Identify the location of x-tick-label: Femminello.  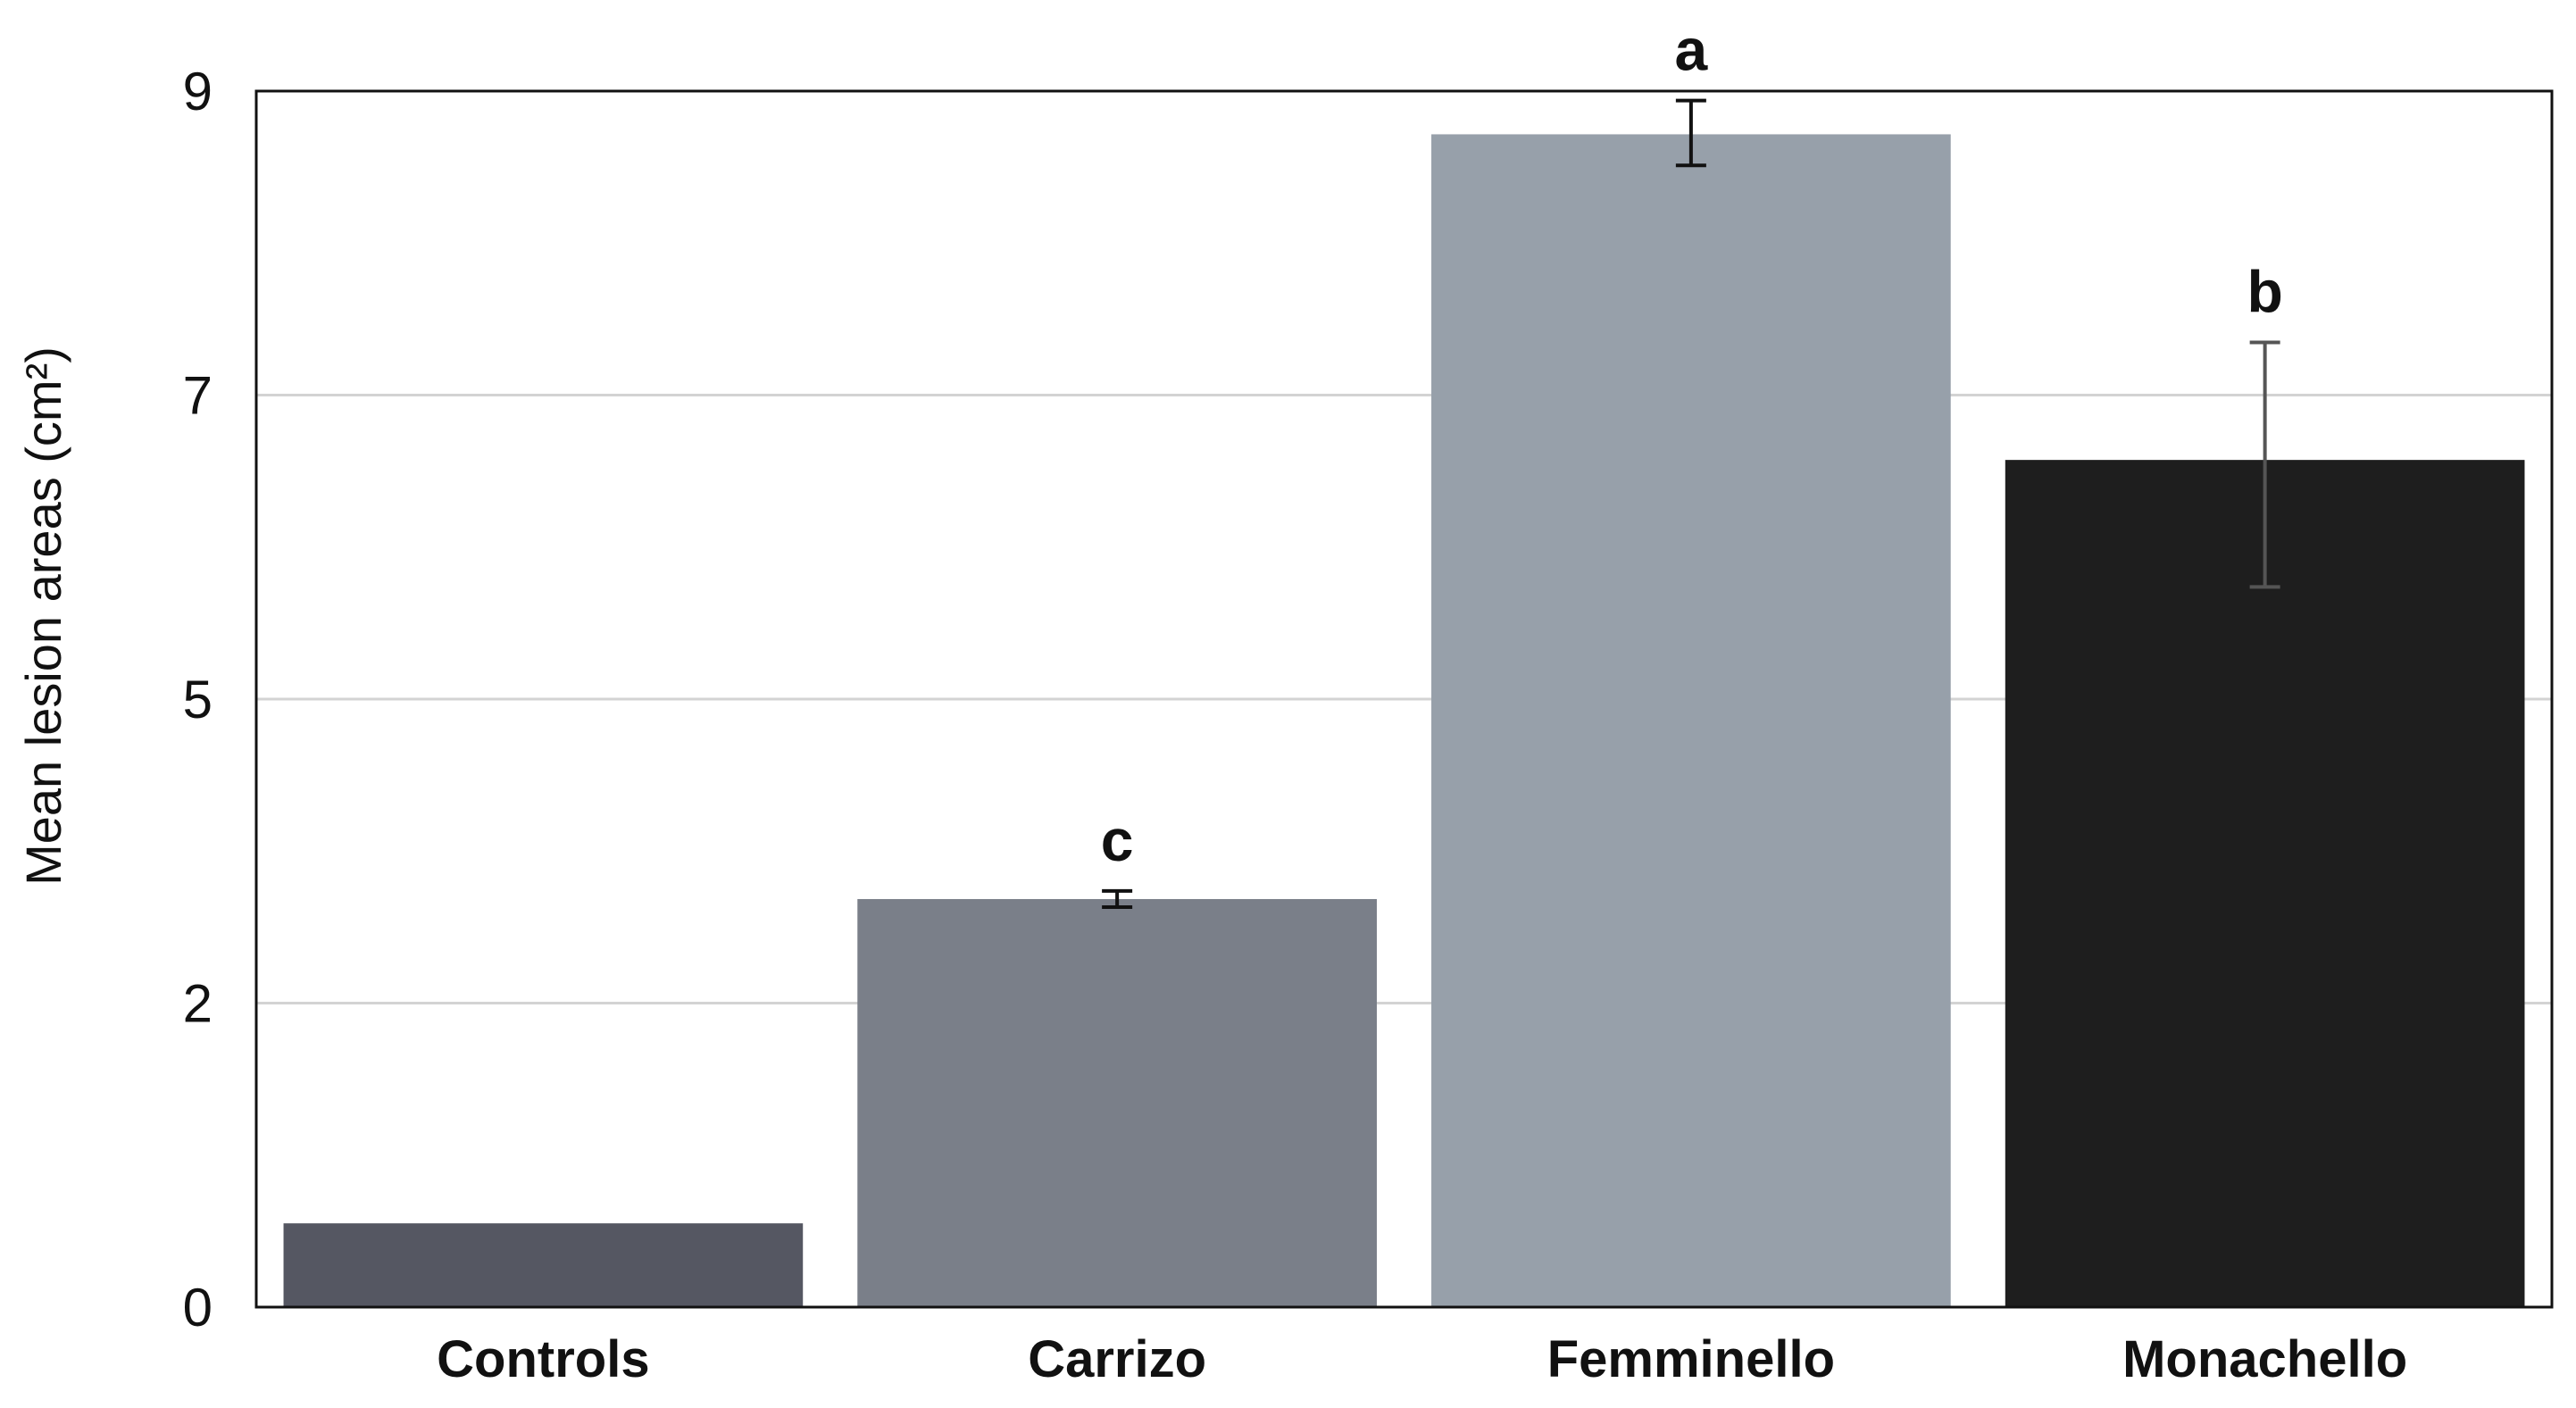
(1691, 1359).